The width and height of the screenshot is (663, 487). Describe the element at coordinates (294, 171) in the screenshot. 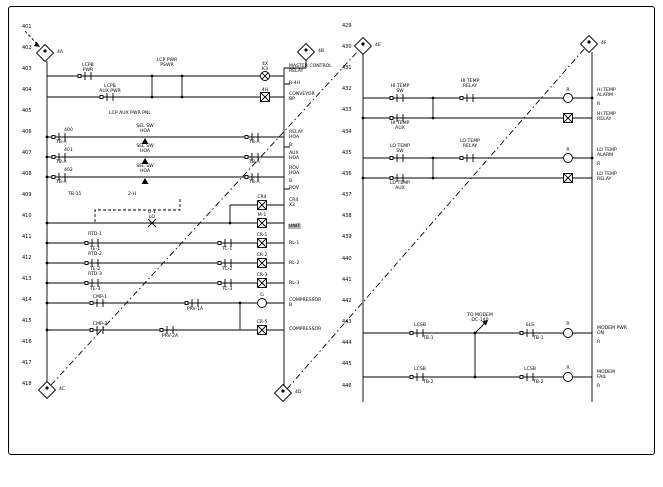

I see `rung-description: ROV HOA` at that location.